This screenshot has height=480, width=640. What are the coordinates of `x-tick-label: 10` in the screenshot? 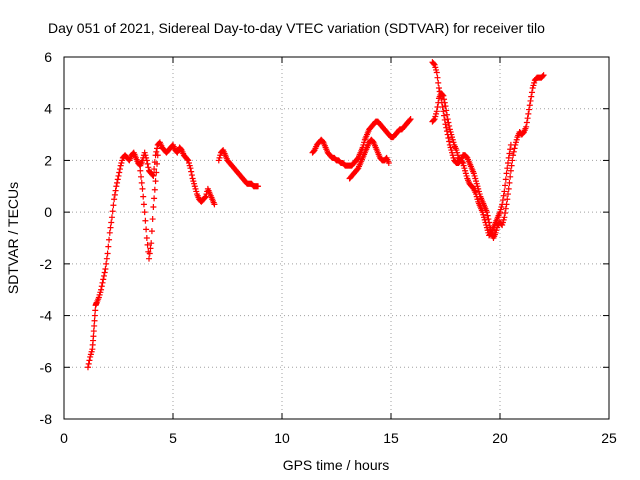 It's located at (282, 438).